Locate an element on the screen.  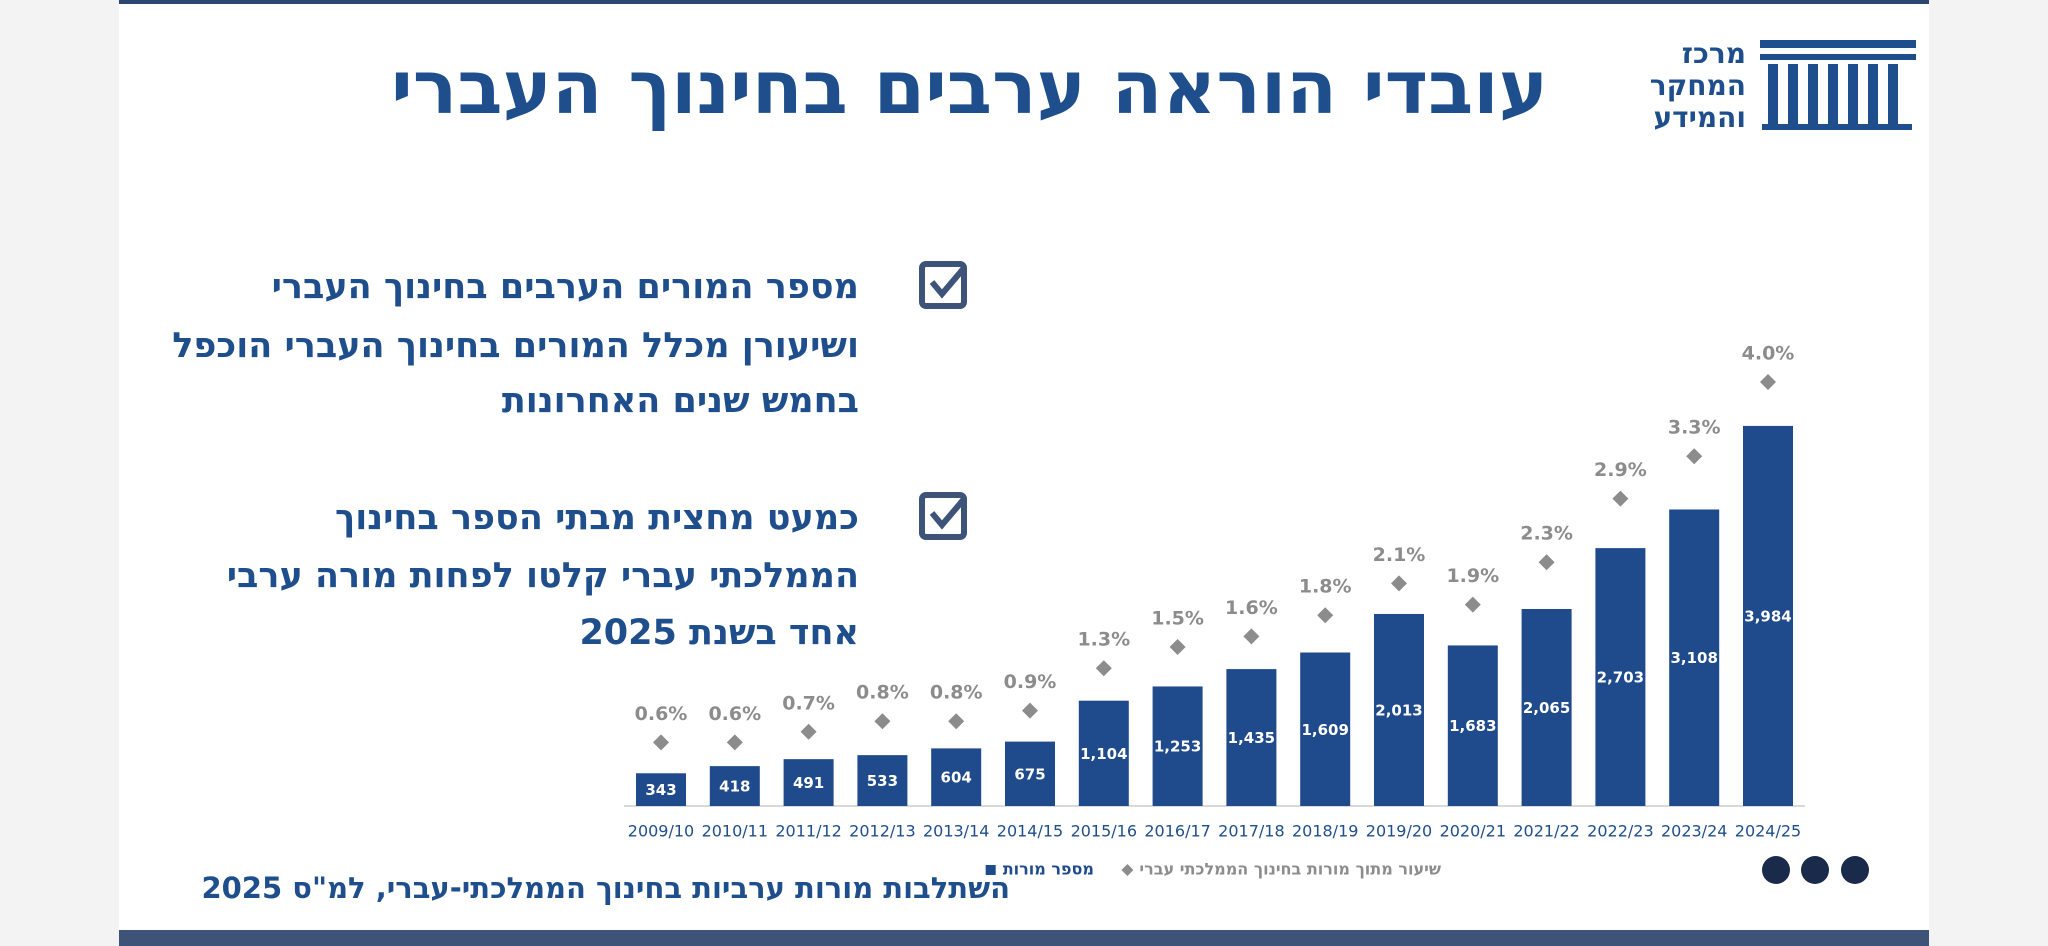
x-tick-label: 2015/16 is located at coordinates (1104, 831).